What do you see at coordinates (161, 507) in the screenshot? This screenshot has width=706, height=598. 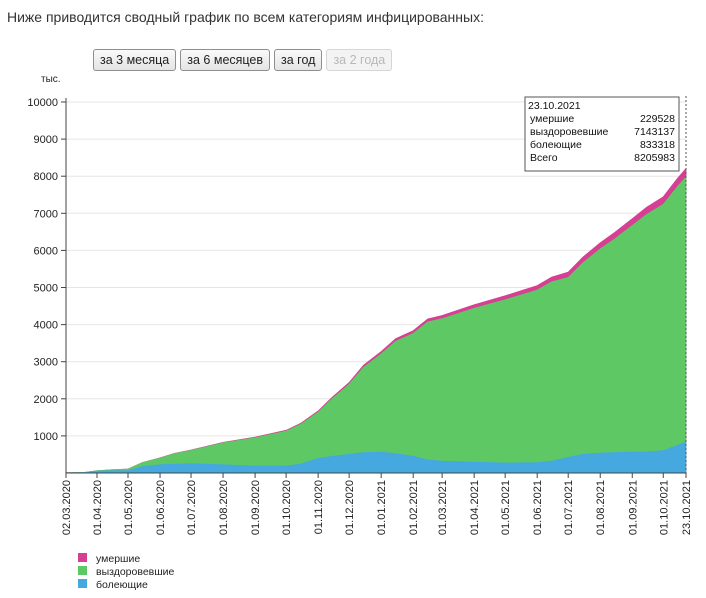 I see `x-tick-label: 01.06.2020` at bounding box center [161, 507].